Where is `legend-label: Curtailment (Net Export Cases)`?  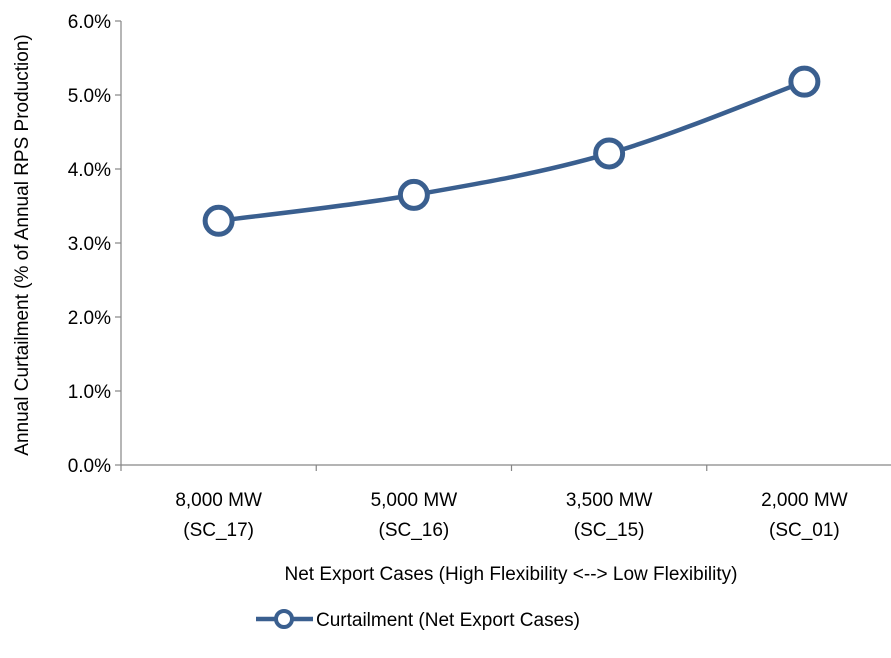 legend-label: Curtailment (Net Export Cases) is located at coordinates (448, 620).